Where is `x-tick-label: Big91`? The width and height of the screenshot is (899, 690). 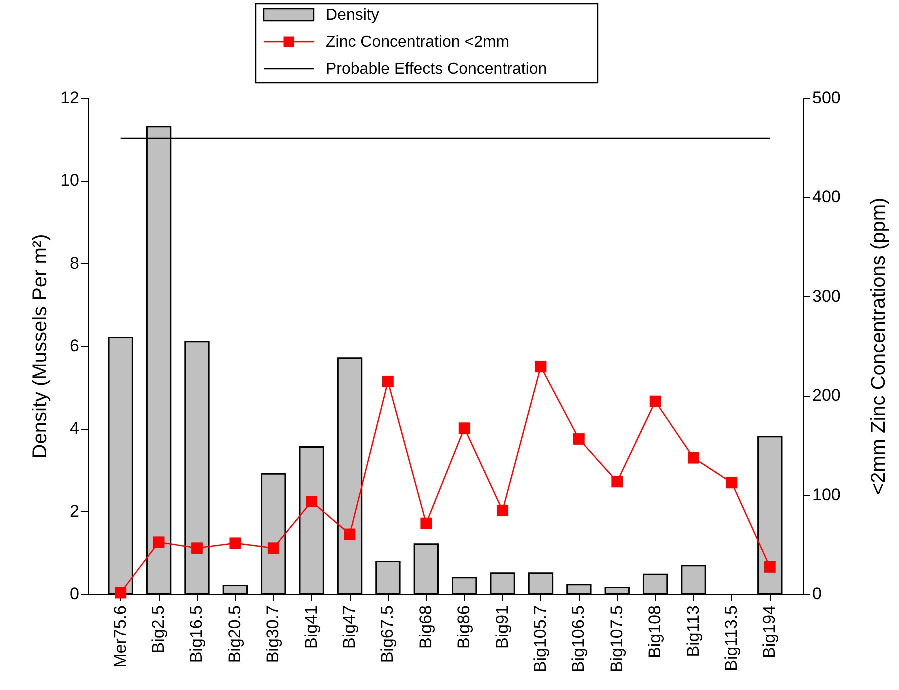
x-tick-label: Big91 is located at coordinates (502, 627).